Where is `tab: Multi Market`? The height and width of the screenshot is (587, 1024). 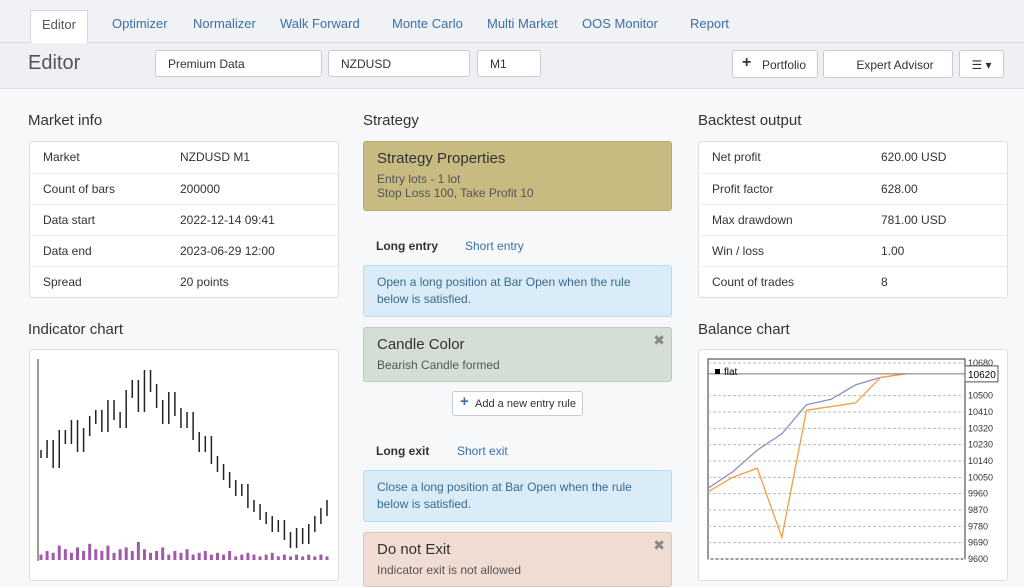 tab: Multi Market is located at coordinates (522, 23).